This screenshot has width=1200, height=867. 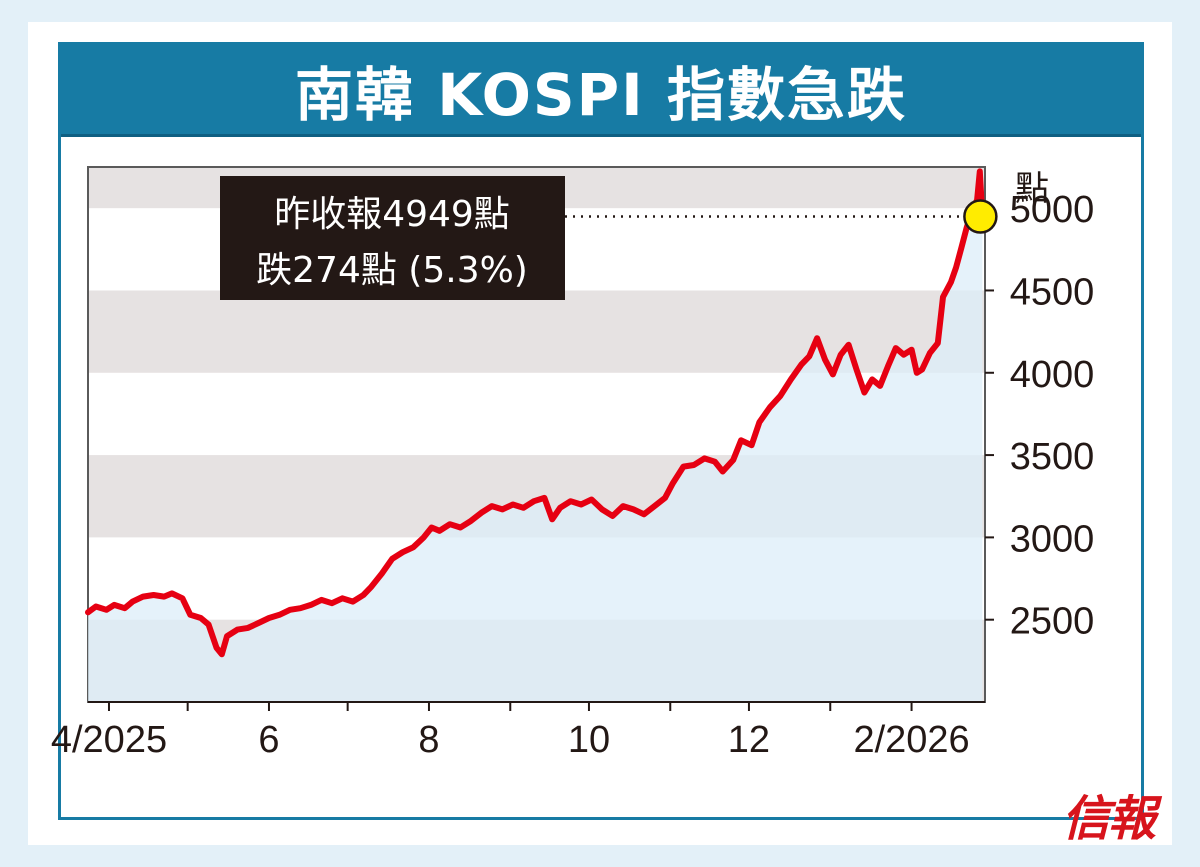 What do you see at coordinates (392, 214) in the screenshot?
I see `annotation-line1: 昨收報4949點` at bounding box center [392, 214].